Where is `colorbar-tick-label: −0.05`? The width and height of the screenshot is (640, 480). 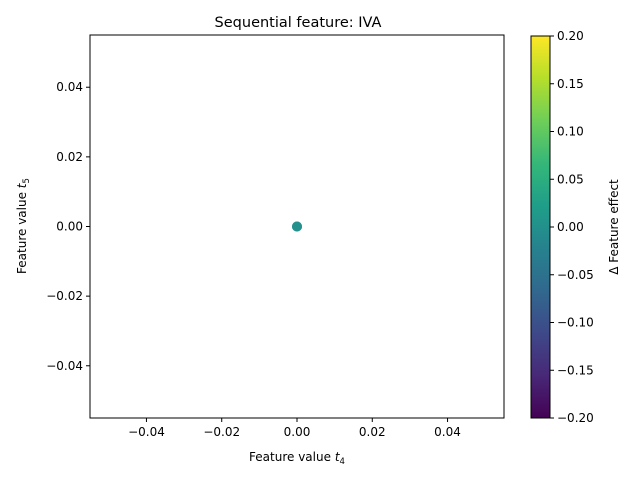 colorbar-tick-label: −0.05 is located at coordinates (575, 275).